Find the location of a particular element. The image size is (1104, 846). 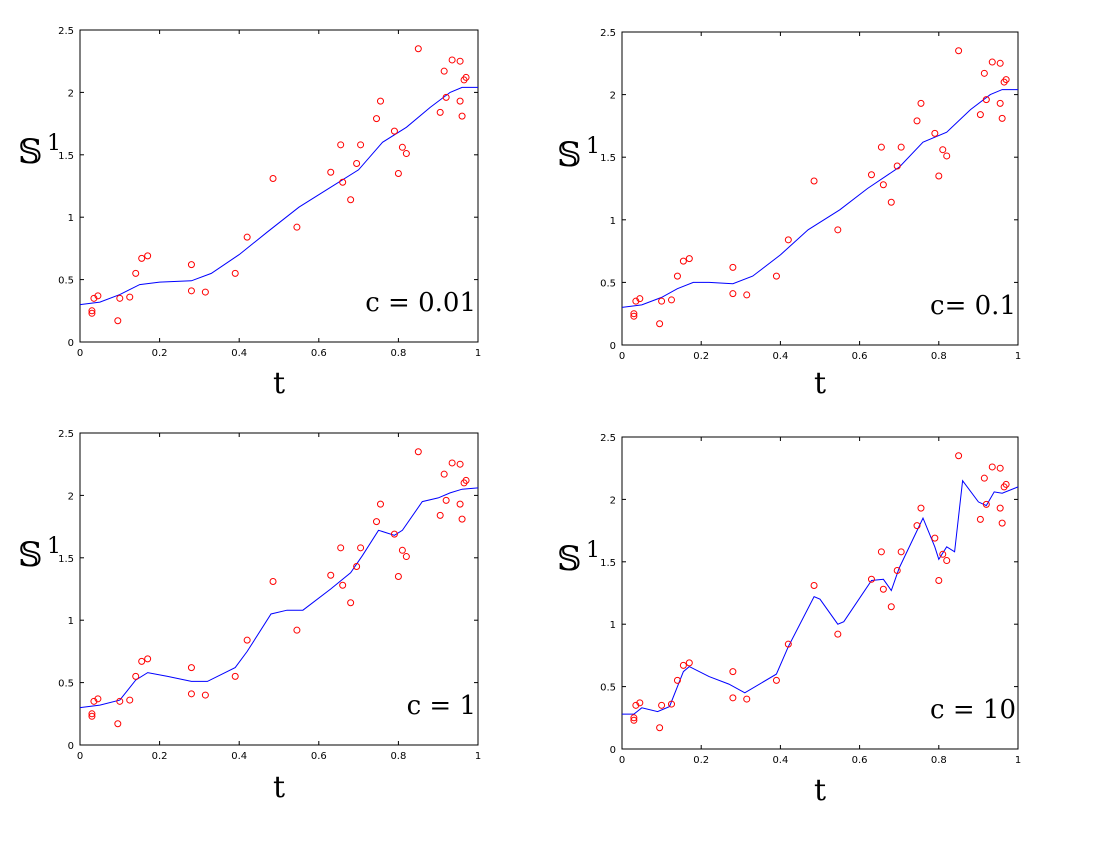

parameter-annotation: c = 0.01 is located at coordinates (420, 303).